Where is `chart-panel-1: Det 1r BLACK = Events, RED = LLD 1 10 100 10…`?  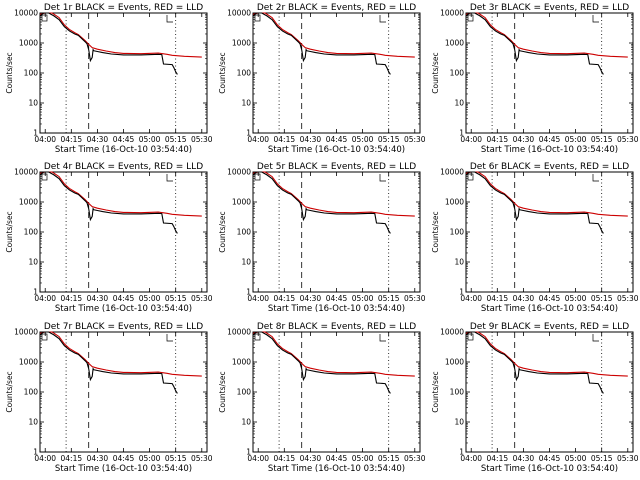
chart-panel-1: Det 1r BLACK = Events, RED = LLD 1 10 100 10… is located at coordinates (109, 79).